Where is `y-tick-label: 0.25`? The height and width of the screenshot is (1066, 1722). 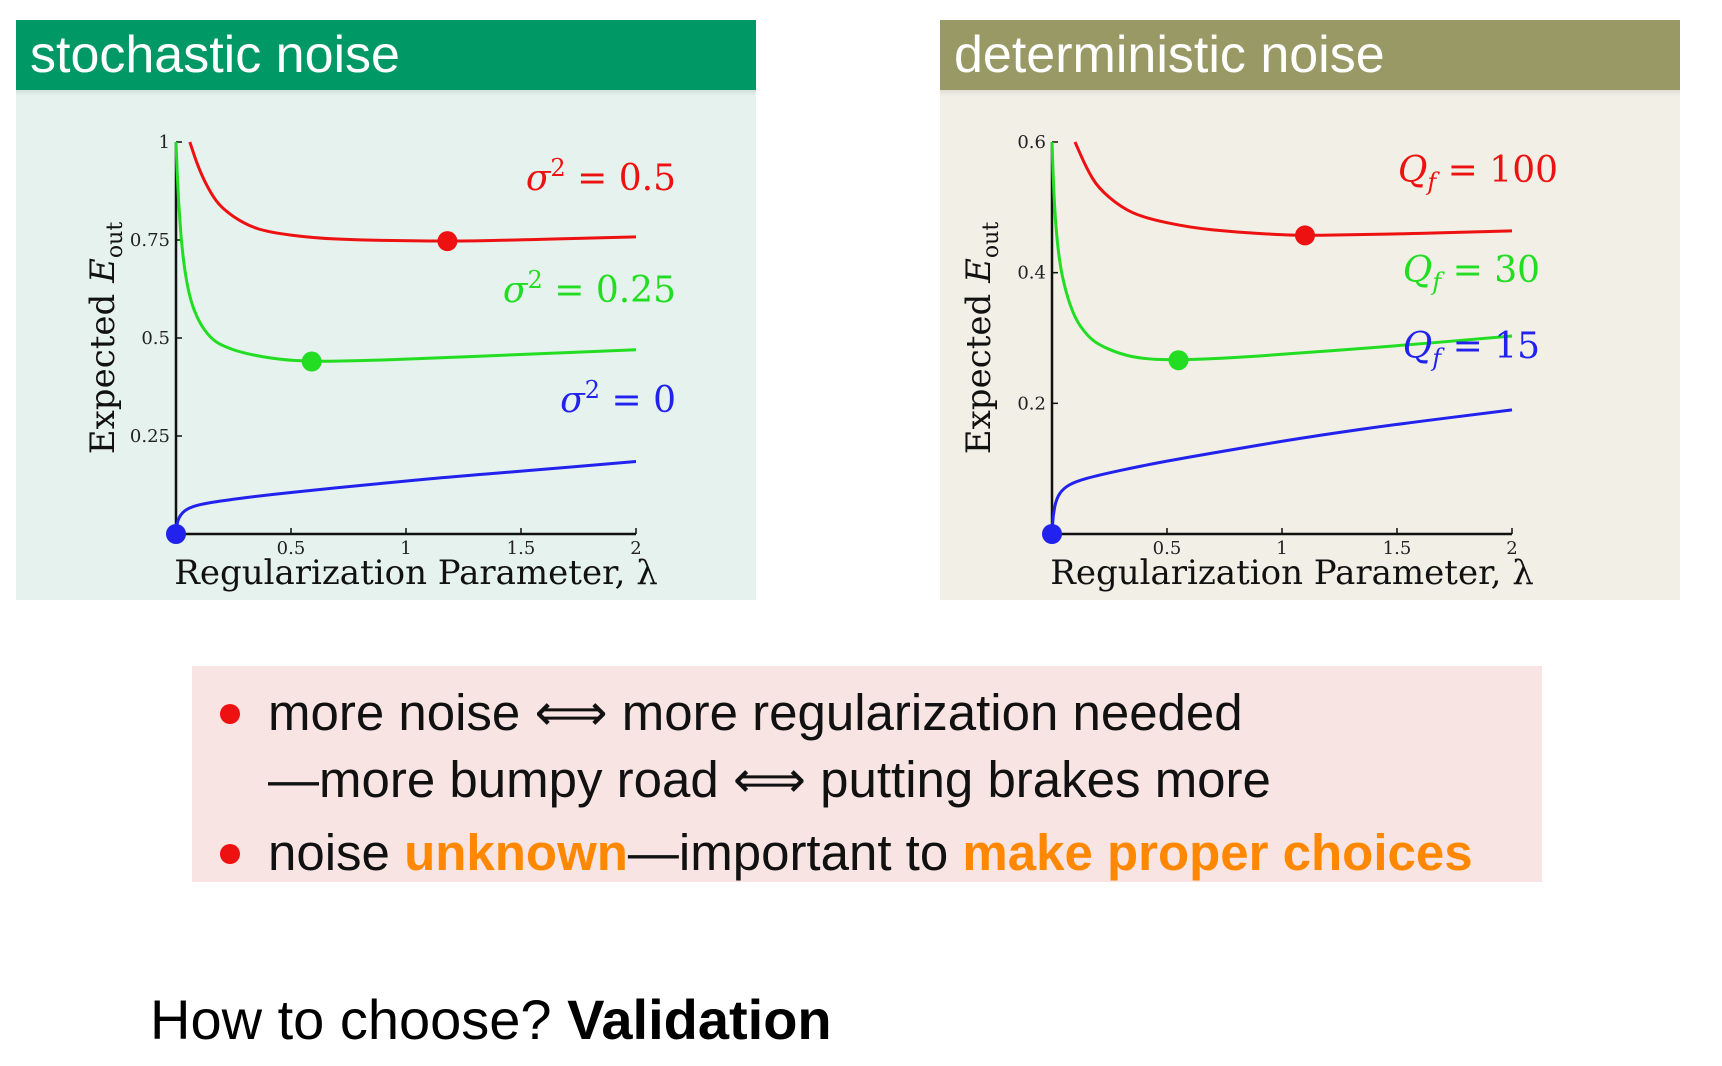 y-tick-label: 0.25 is located at coordinates (150, 436).